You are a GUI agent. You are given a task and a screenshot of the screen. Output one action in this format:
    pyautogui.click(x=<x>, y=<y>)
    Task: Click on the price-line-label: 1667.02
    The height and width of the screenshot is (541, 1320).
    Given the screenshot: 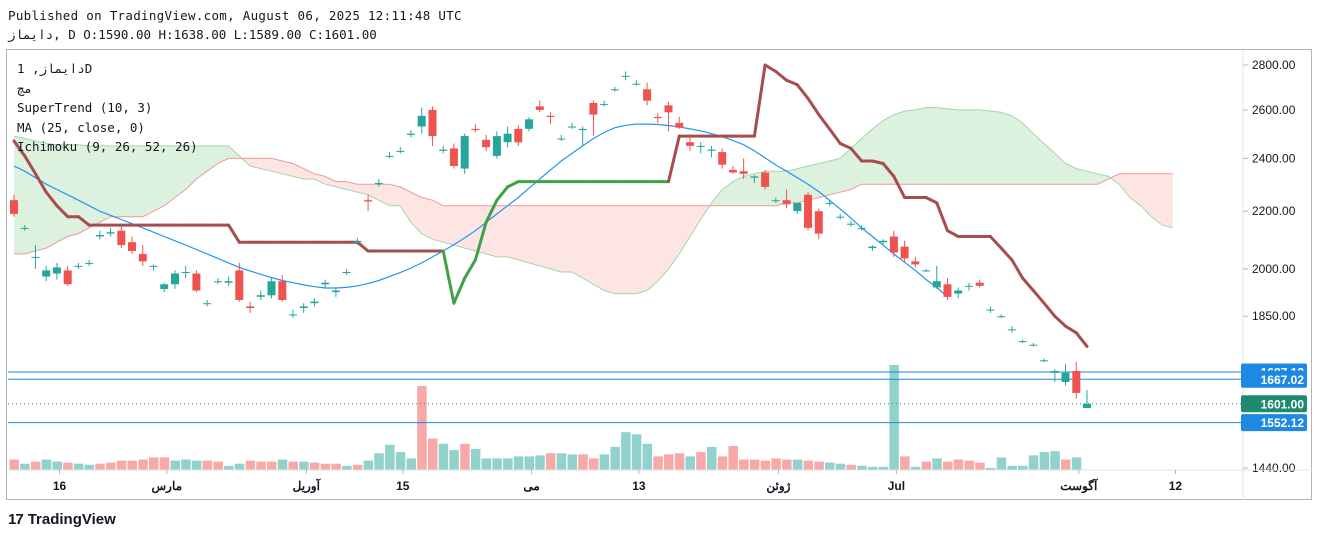 What is the action you would take?
    pyautogui.click(x=1283, y=380)
    